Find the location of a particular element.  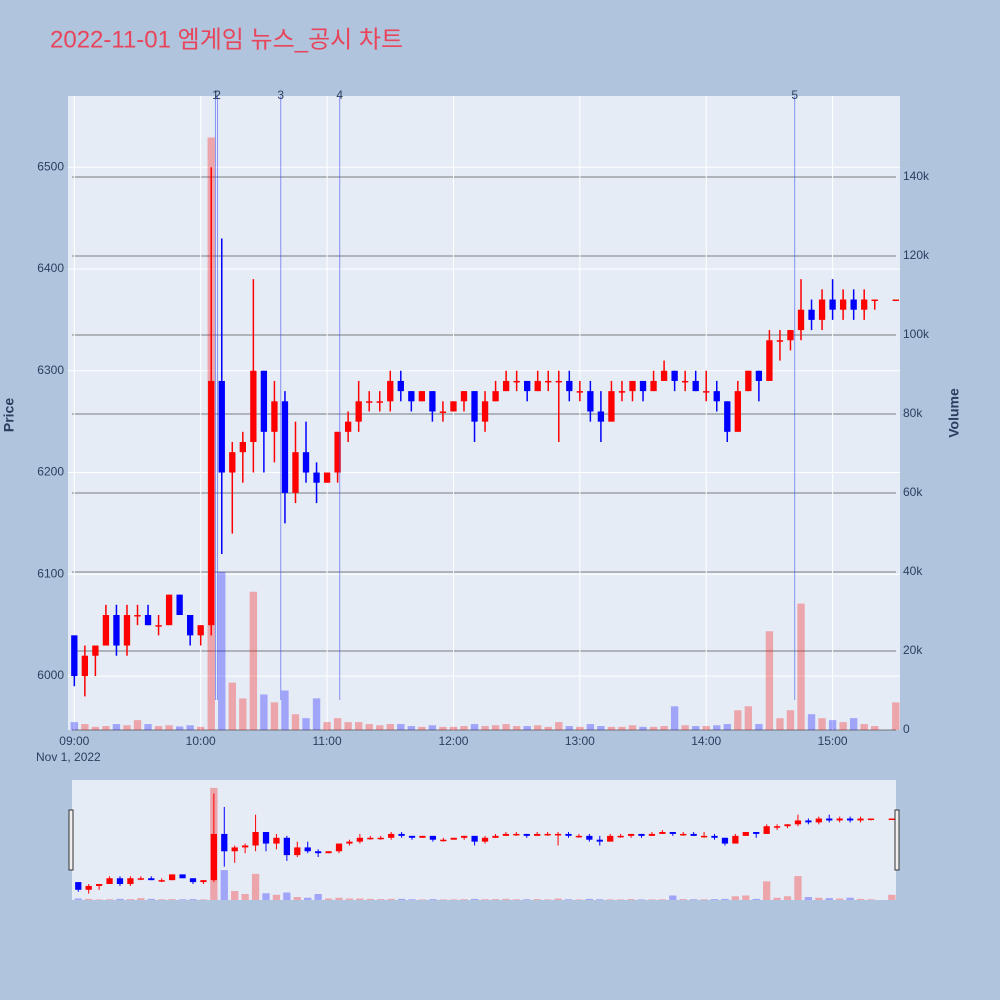

y-tick-label: 6100 is located at coordinates (50, 573).